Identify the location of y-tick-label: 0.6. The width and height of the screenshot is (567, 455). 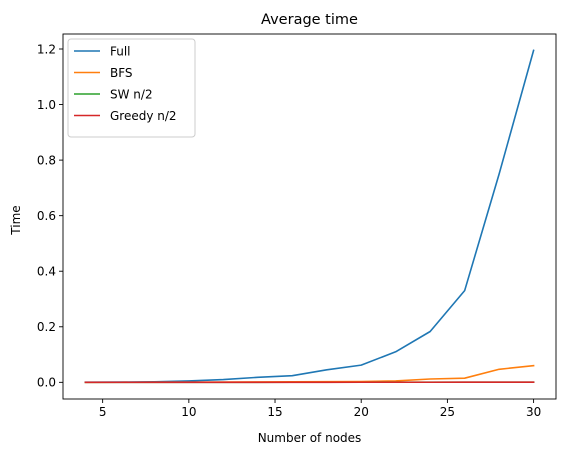
(46, 216).